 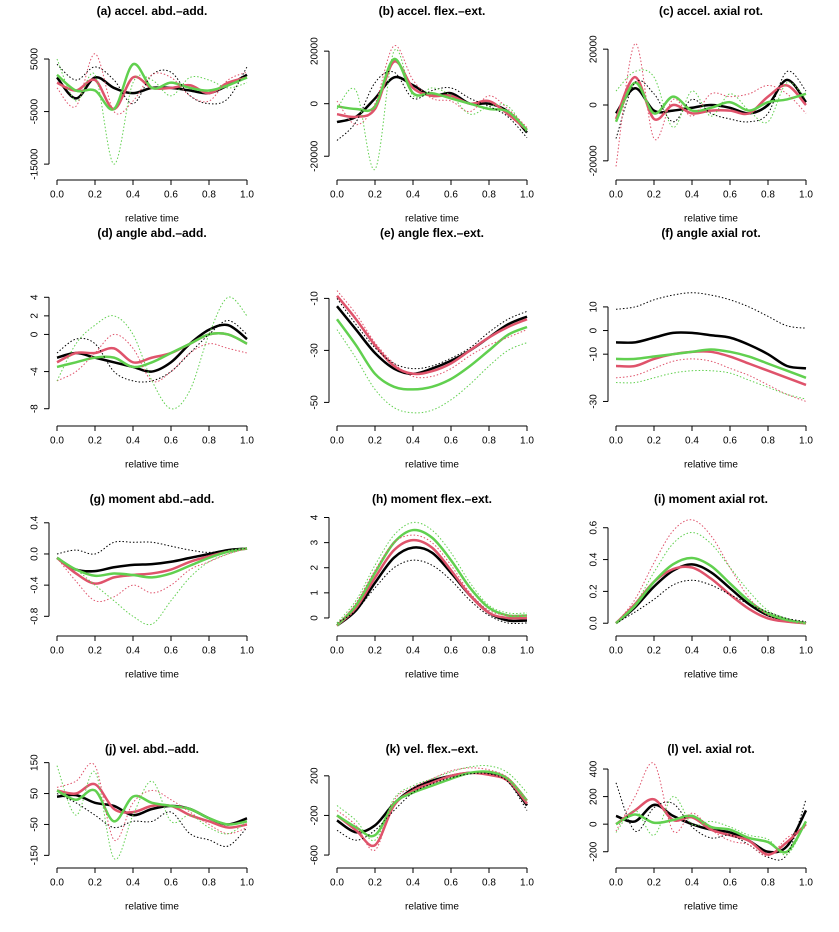 What do you see at coordinates (432, 11) in the screenshot?
I see `panel-title: (b) accel. flex.–ext.` at bounding box center [432, 11].